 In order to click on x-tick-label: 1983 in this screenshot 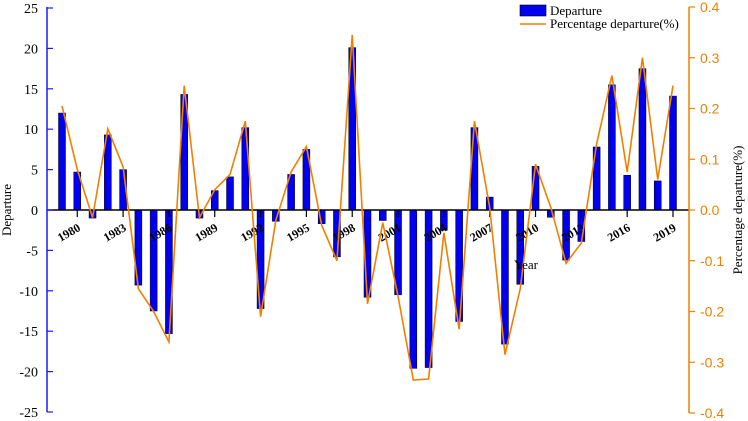, I will do `click(115, 232)`.